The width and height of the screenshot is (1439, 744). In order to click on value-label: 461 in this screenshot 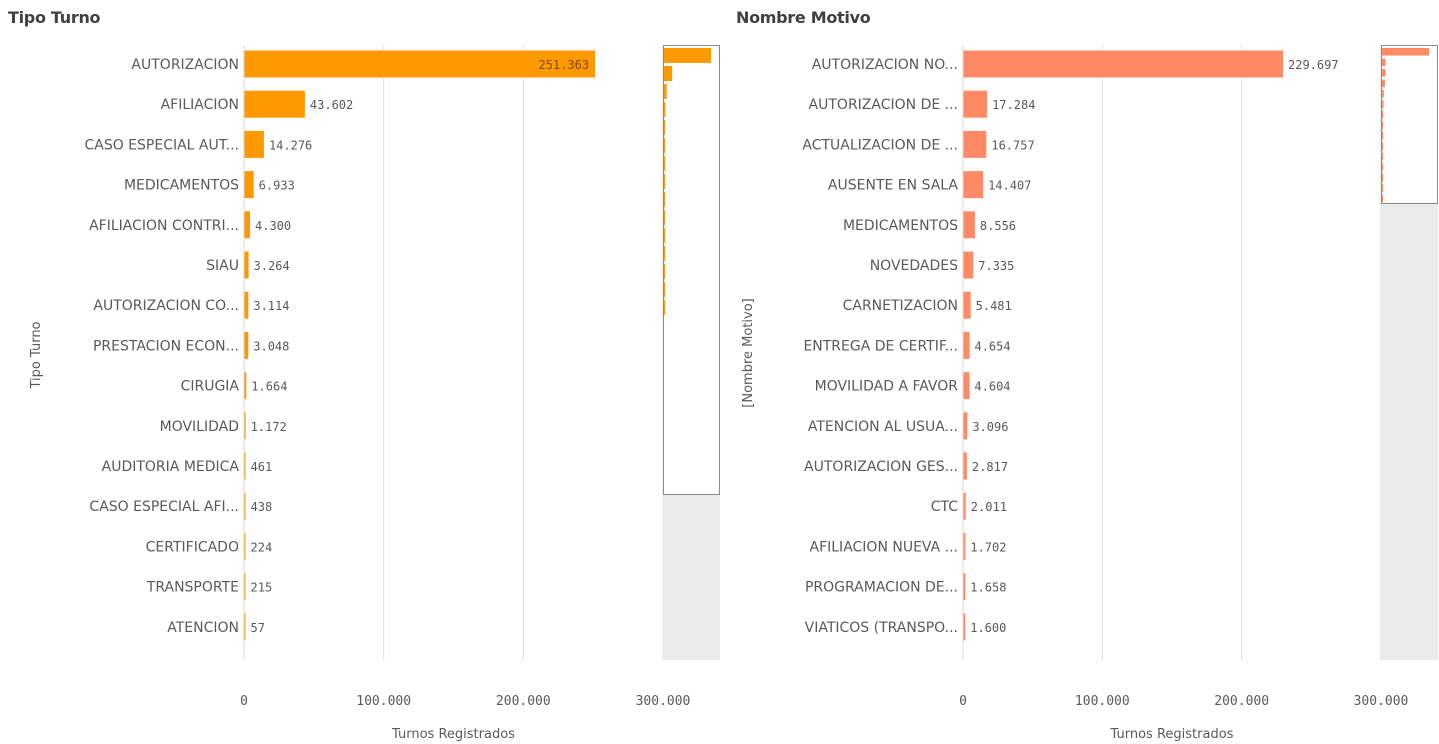, I will do `click(262, 467)`.